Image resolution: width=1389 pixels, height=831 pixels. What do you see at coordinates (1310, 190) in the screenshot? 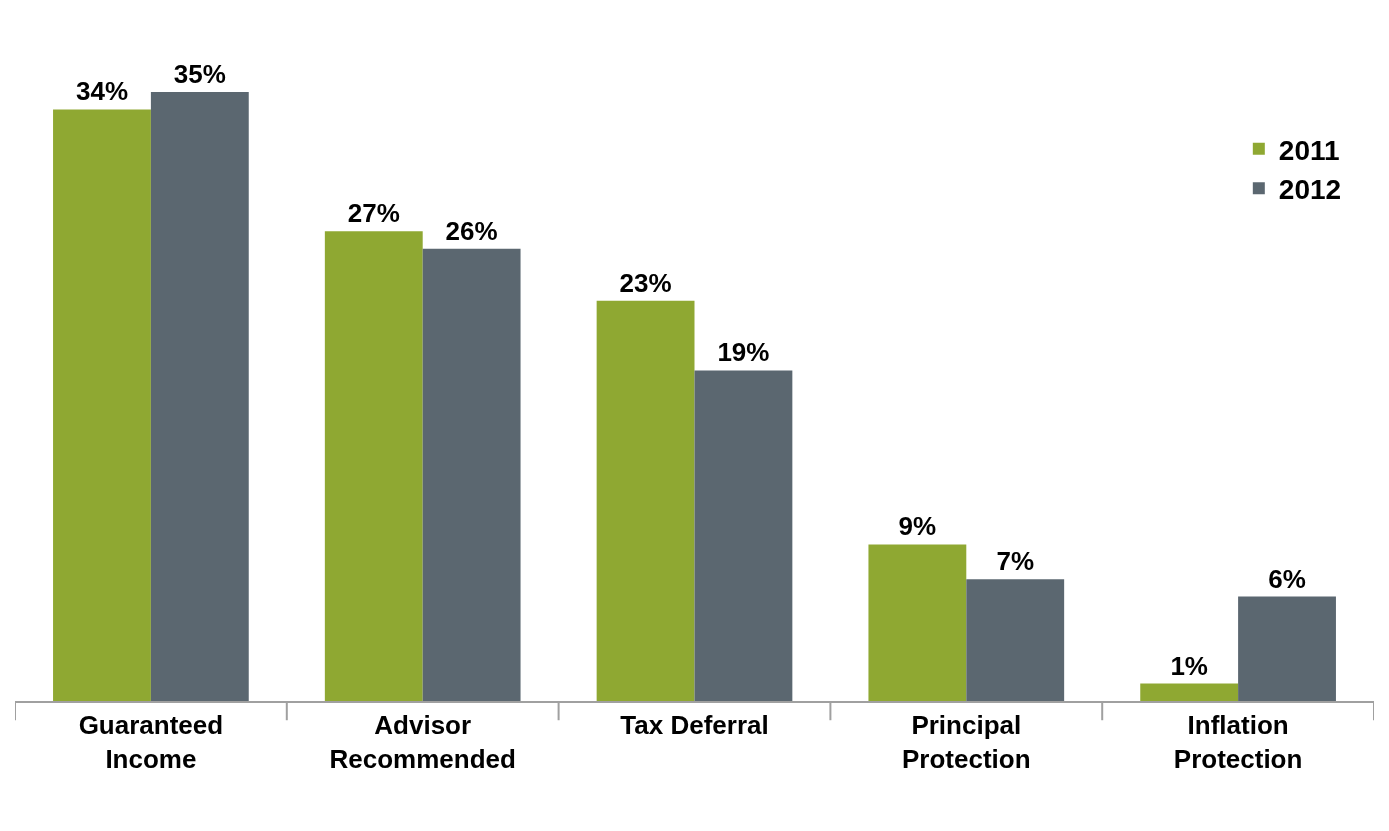
I see `legend-label: 2012` at bounding box center [1310, 190].